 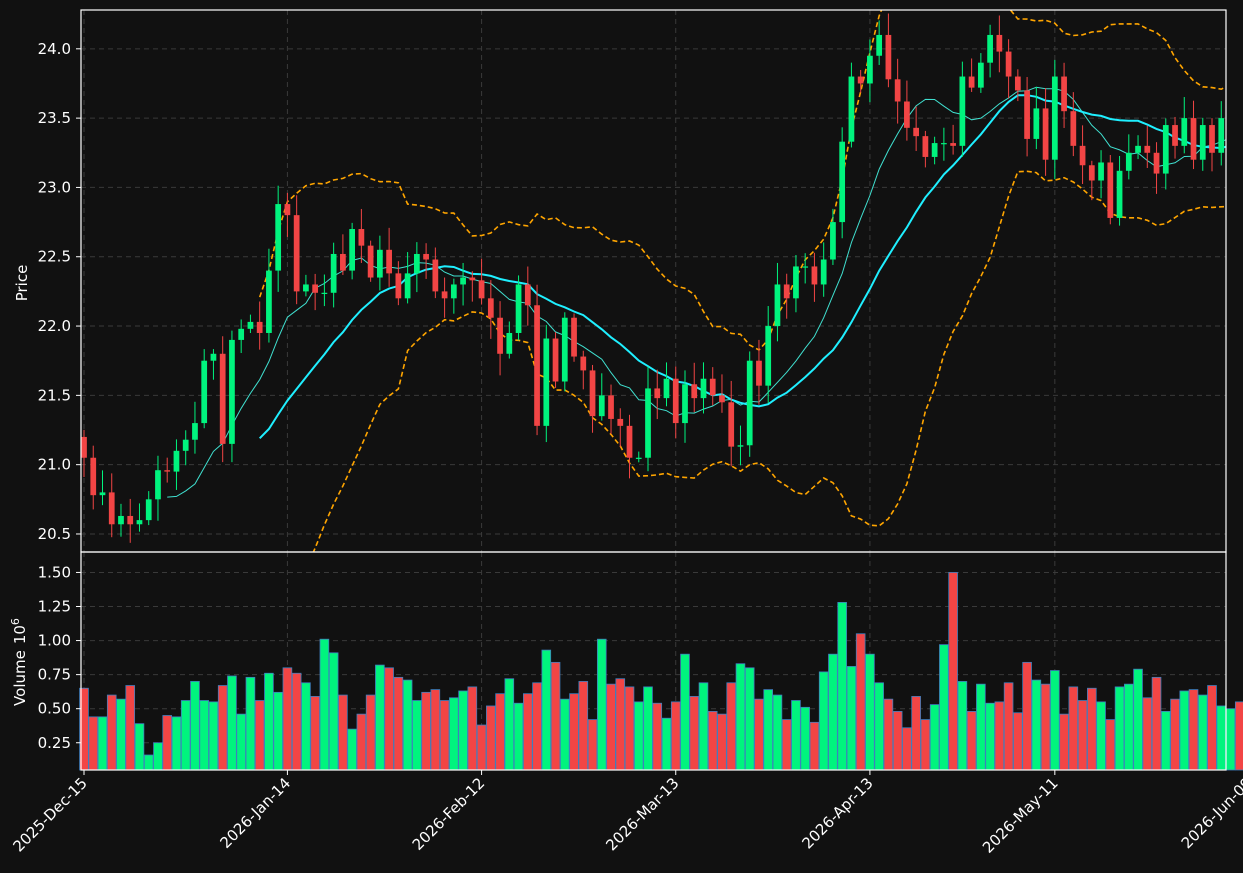 I want to click on price-tick-label: 21.0, so click(x=54, y=465).